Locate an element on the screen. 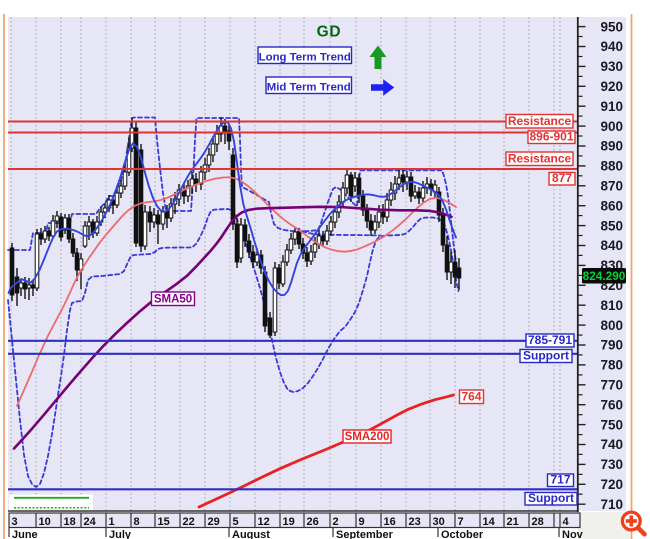 This screenshot has height=539, width=650. svg-text: October is located at coordinates (462, 534).